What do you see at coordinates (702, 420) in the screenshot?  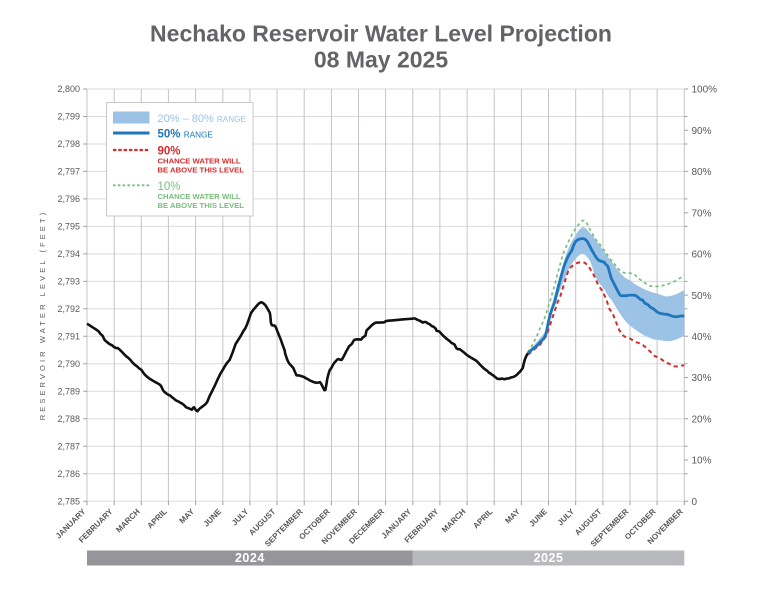 I see `svg-text: 20%` at bounding box center [702, 420].